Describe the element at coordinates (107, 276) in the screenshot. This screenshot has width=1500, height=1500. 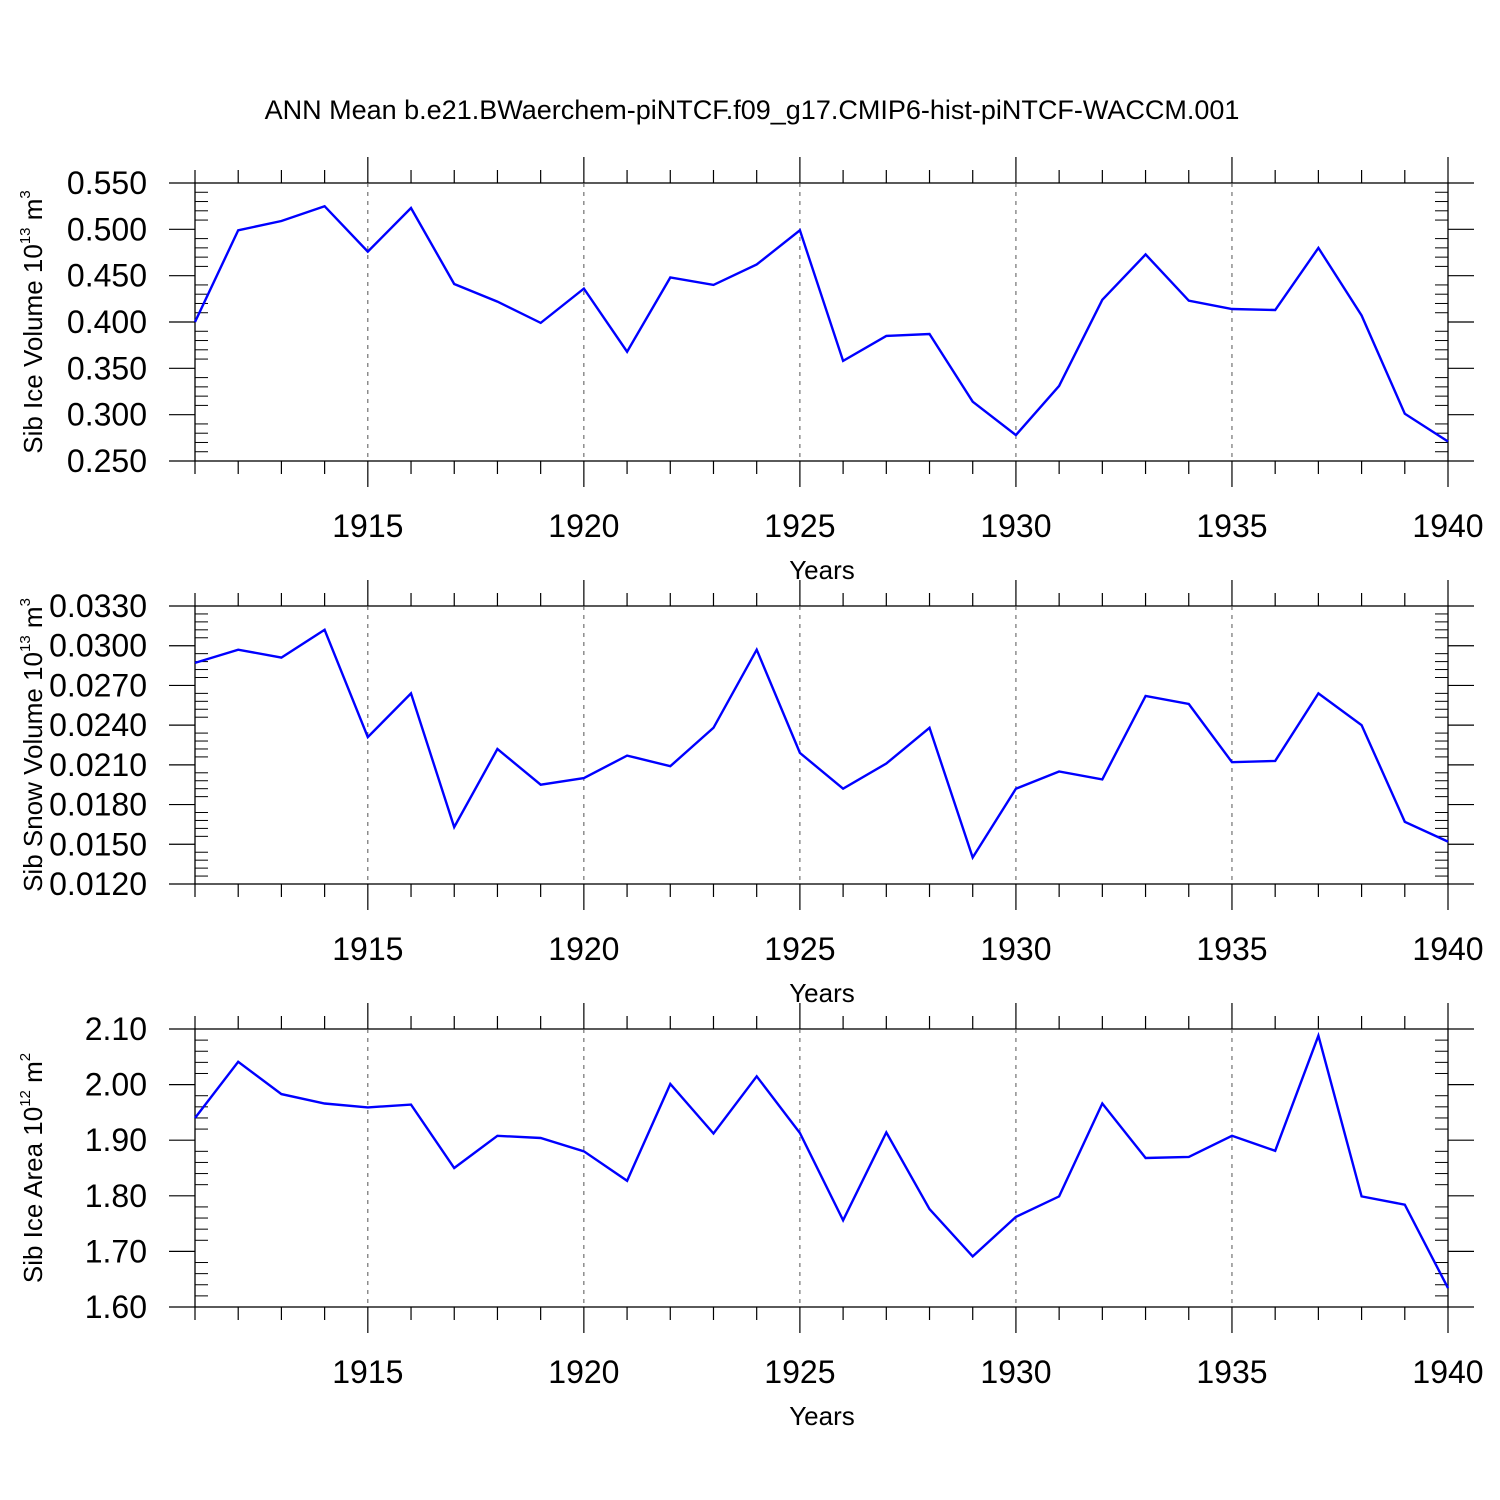
I see `y-tick-label: 0.450` at that location.